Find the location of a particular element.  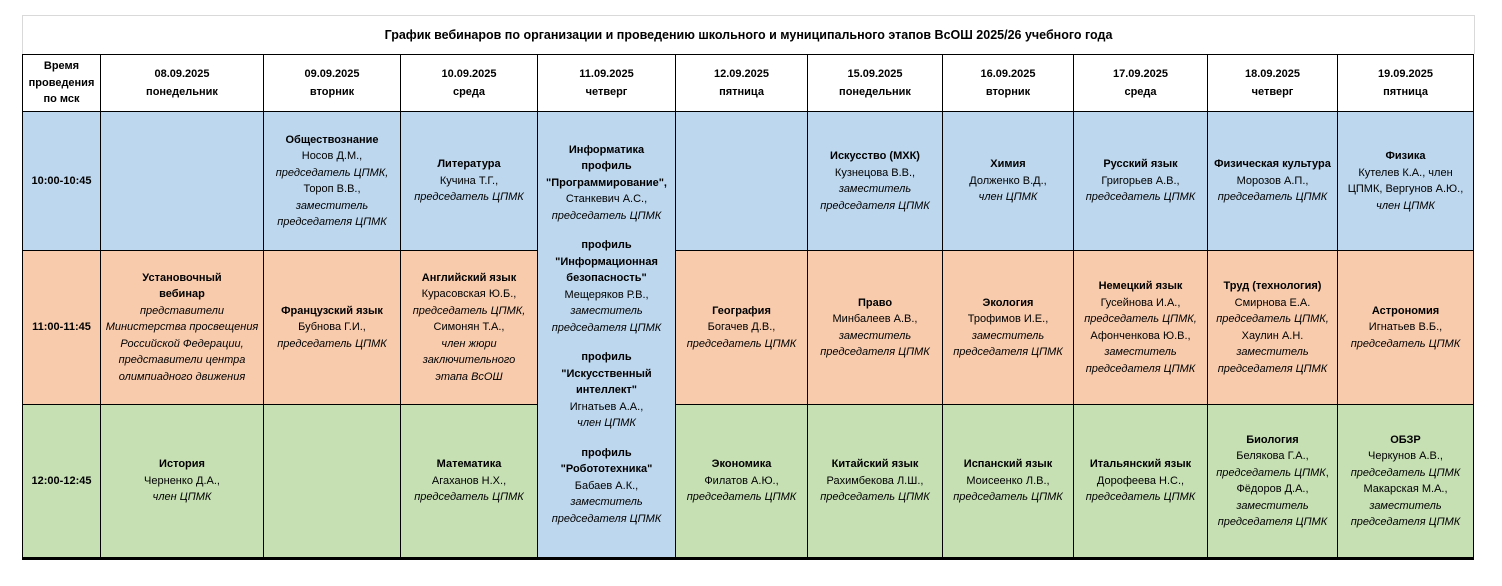

cell-line: Григорьев А.В., is located at coordinates (1140, 181).